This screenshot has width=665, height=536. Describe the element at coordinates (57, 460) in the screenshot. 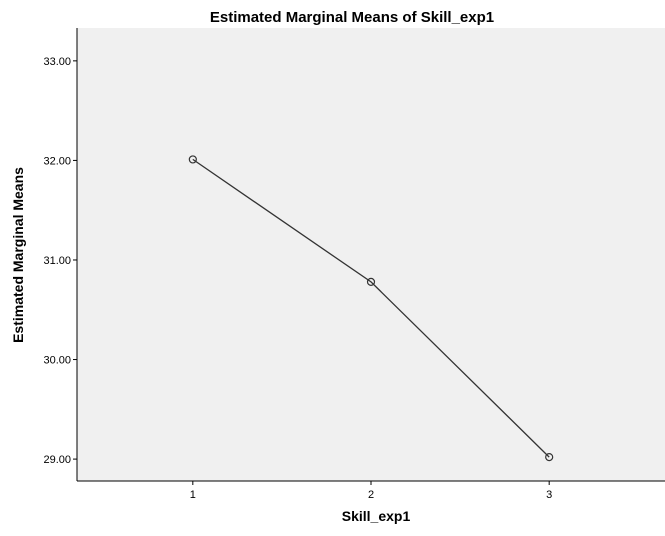

I see `y-tick-label: 29.00` at that location.